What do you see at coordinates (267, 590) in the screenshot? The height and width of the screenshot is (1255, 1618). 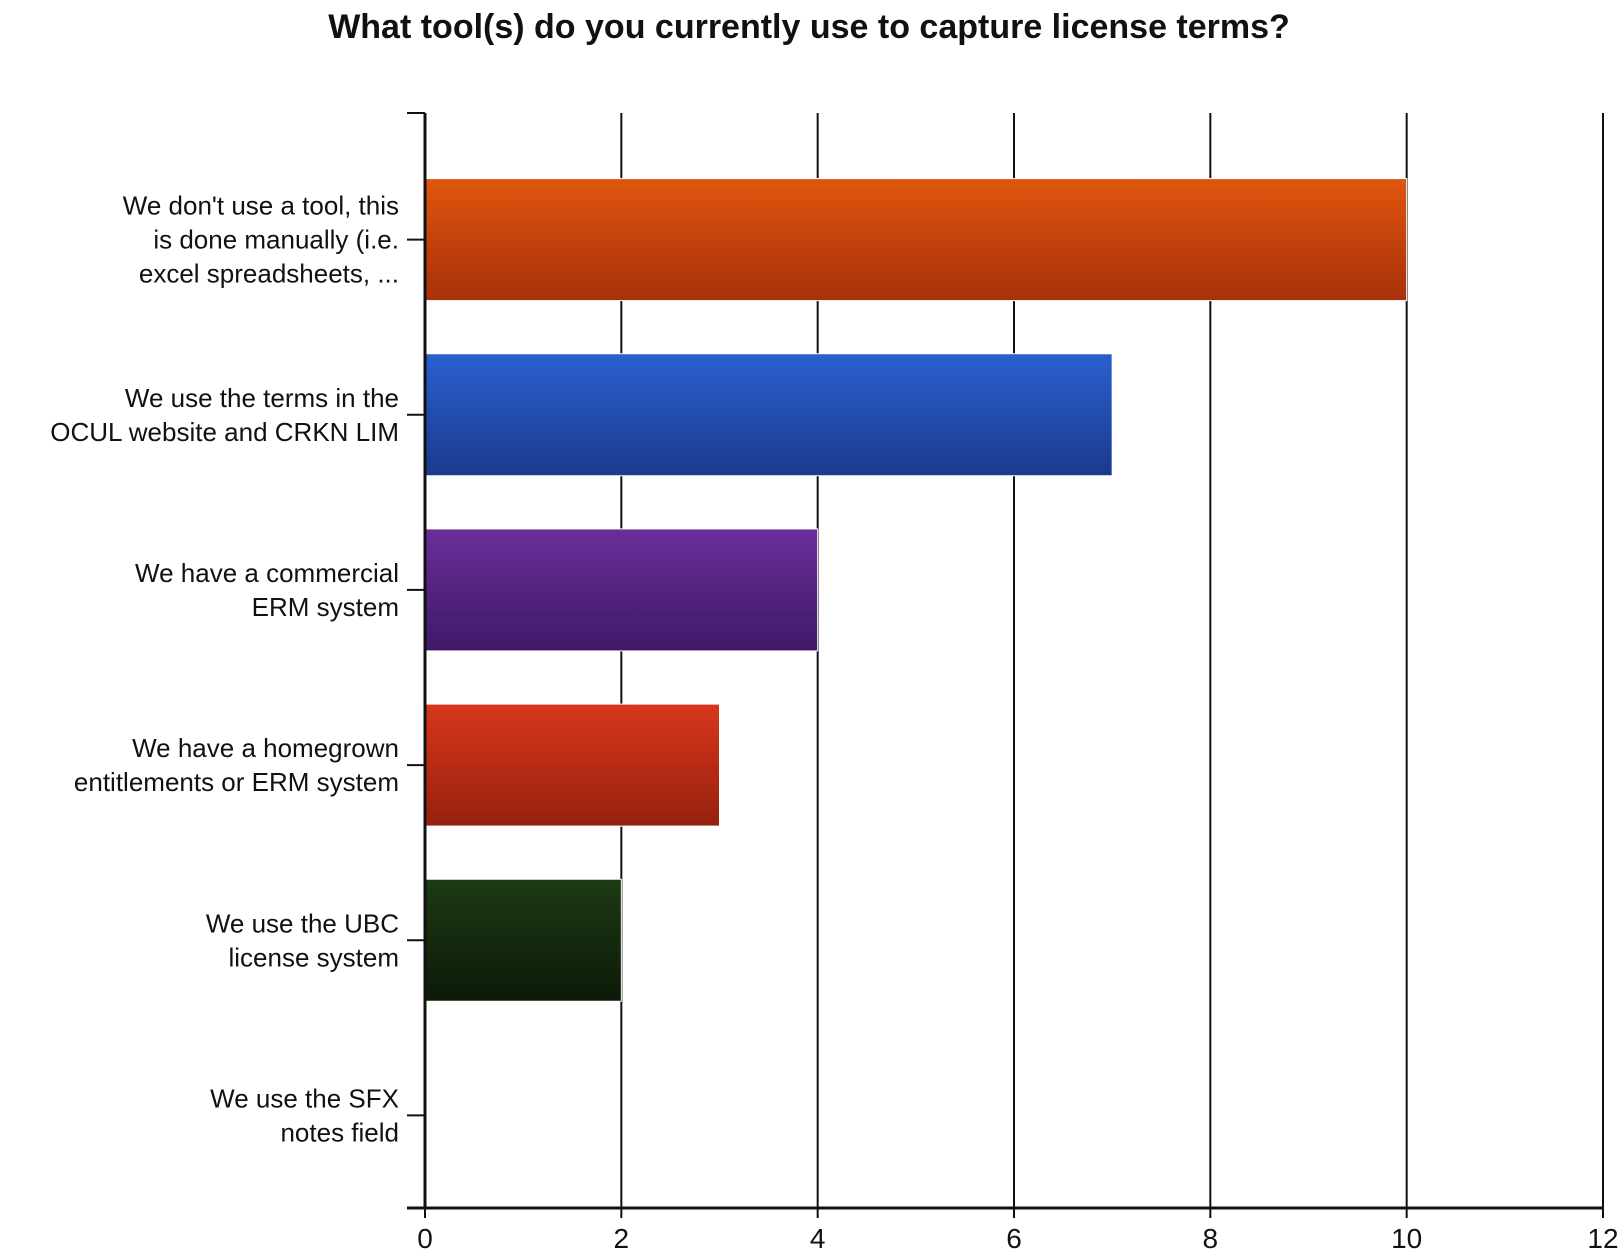 I see `category-label: We have a commercial ERM system` at bounding box center [267, 590].